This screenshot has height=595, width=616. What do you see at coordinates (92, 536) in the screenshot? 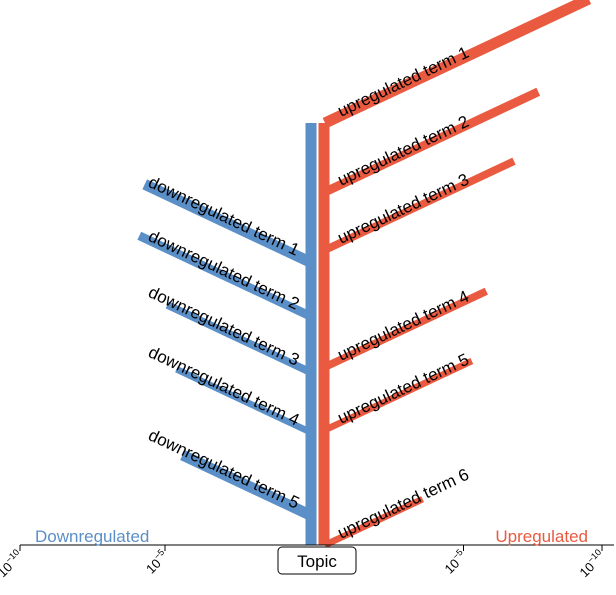
I see `downregulated-label: Downregulated` at bounding box center [92, 536].